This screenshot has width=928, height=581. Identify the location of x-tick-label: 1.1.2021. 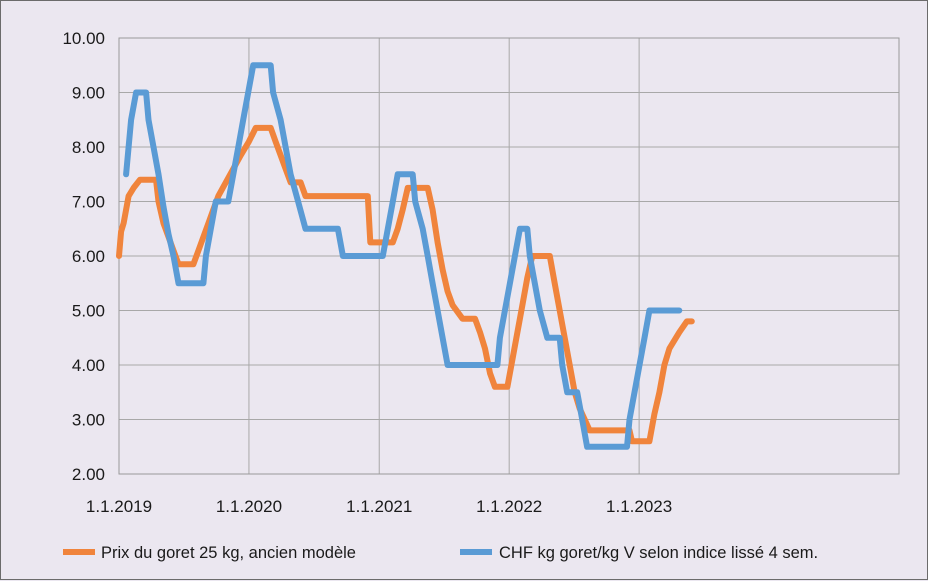
(379, 506).